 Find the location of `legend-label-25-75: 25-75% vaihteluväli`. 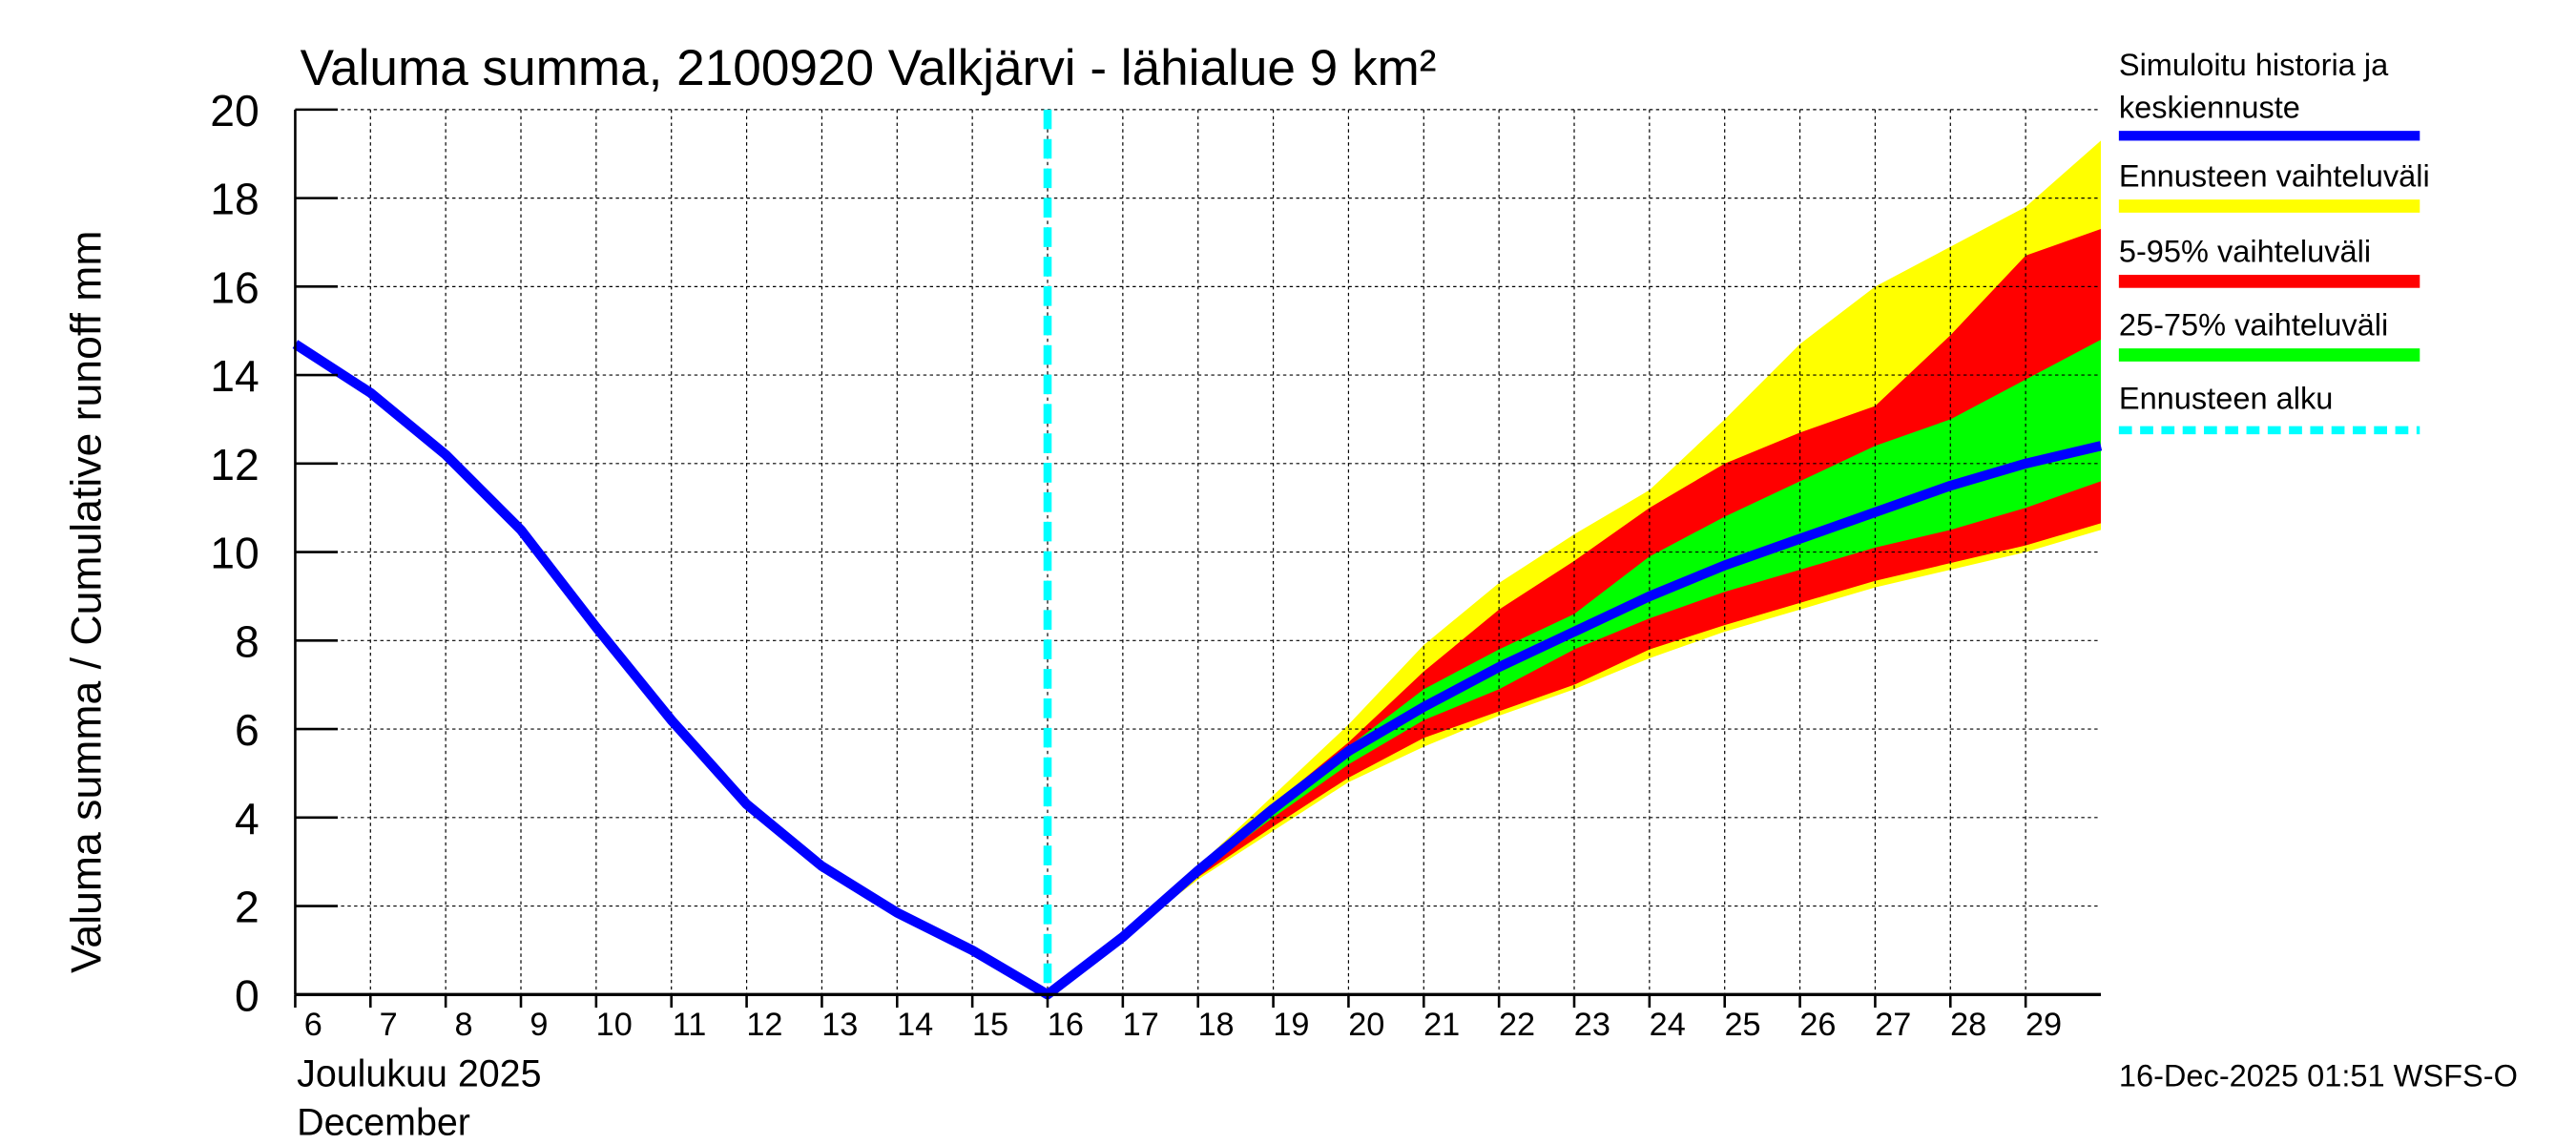

legend-label-25-75: 25-75% vaihteluväli is located at coordinates (2253, 324).